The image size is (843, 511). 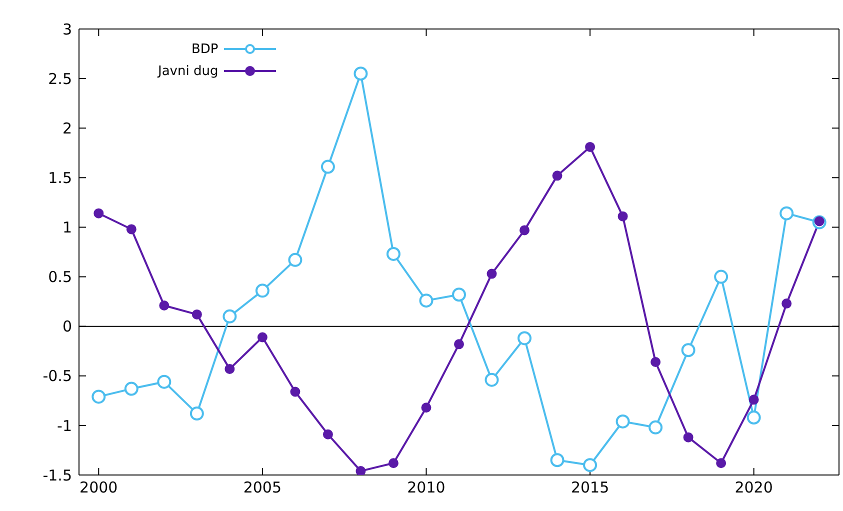 What do you see at coordinates (188, 71) in the screenshot?
I see `legend-label: Javni dug` at bounding box center [188, 71].